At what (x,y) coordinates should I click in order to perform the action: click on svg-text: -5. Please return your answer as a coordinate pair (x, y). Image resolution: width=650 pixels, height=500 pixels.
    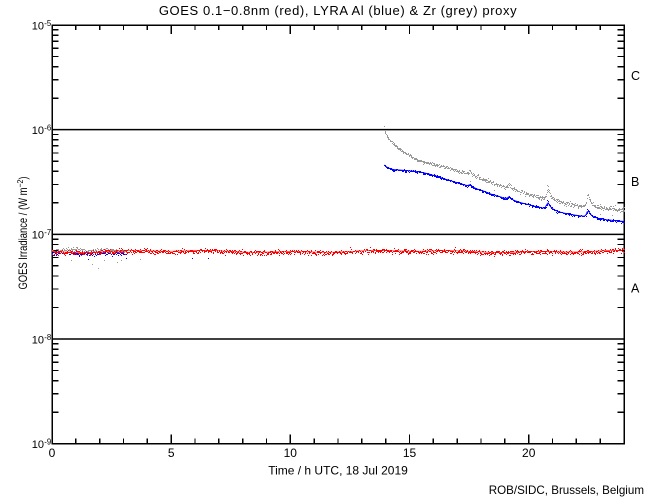
    Looking at the image, I should click on (48, 23).